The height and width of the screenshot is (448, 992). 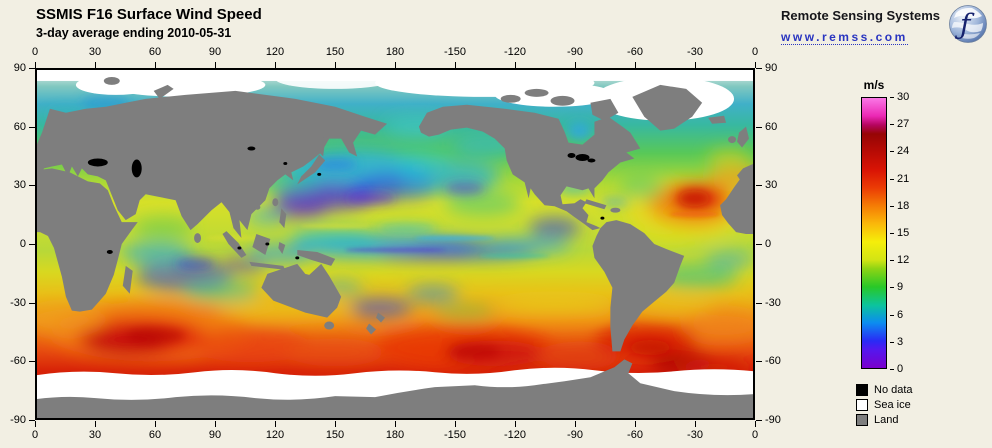 What do you see at coordinates (774, 244) in the screenshot?
I see `latitude-axis-right: 90 60 30 0 -30 -60 -90` at bounding box center [774, 244].